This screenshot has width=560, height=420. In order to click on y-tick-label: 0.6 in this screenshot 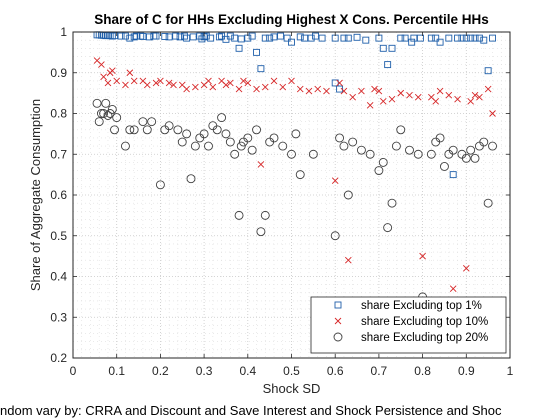, I will do `click(58, 195)`.